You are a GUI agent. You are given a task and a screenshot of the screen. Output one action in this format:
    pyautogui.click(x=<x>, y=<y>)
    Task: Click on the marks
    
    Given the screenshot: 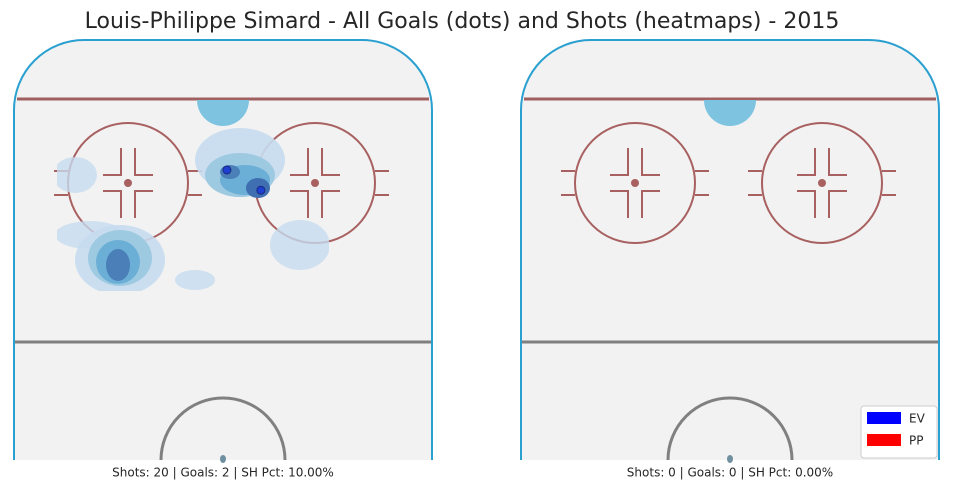 What is the action you would take?
    pyautogui.click(x=244, y=180)
    